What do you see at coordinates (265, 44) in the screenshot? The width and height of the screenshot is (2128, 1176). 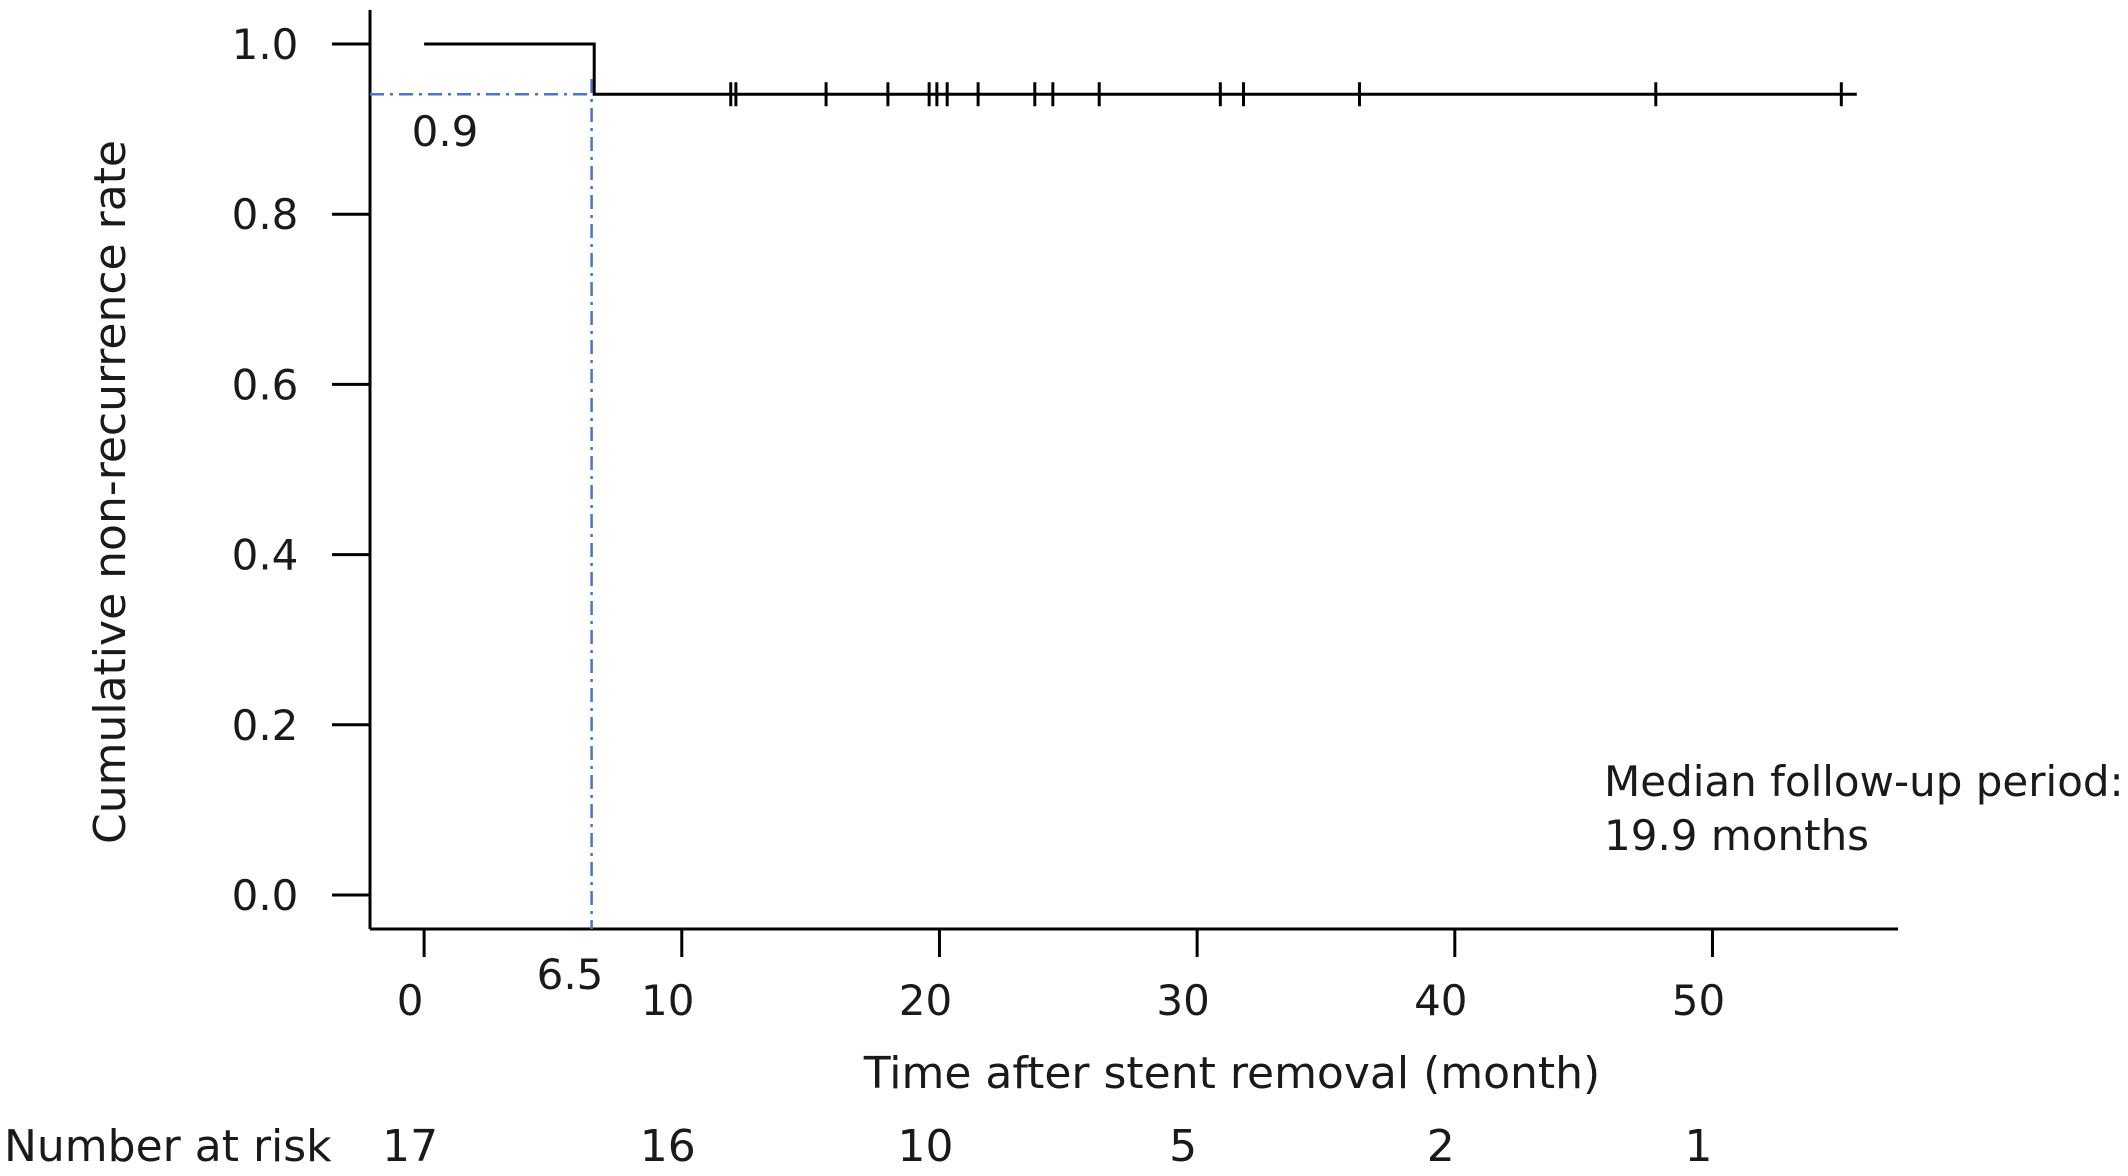 I see `y-tick-label: 1.0` at bounding box center [265, 44].